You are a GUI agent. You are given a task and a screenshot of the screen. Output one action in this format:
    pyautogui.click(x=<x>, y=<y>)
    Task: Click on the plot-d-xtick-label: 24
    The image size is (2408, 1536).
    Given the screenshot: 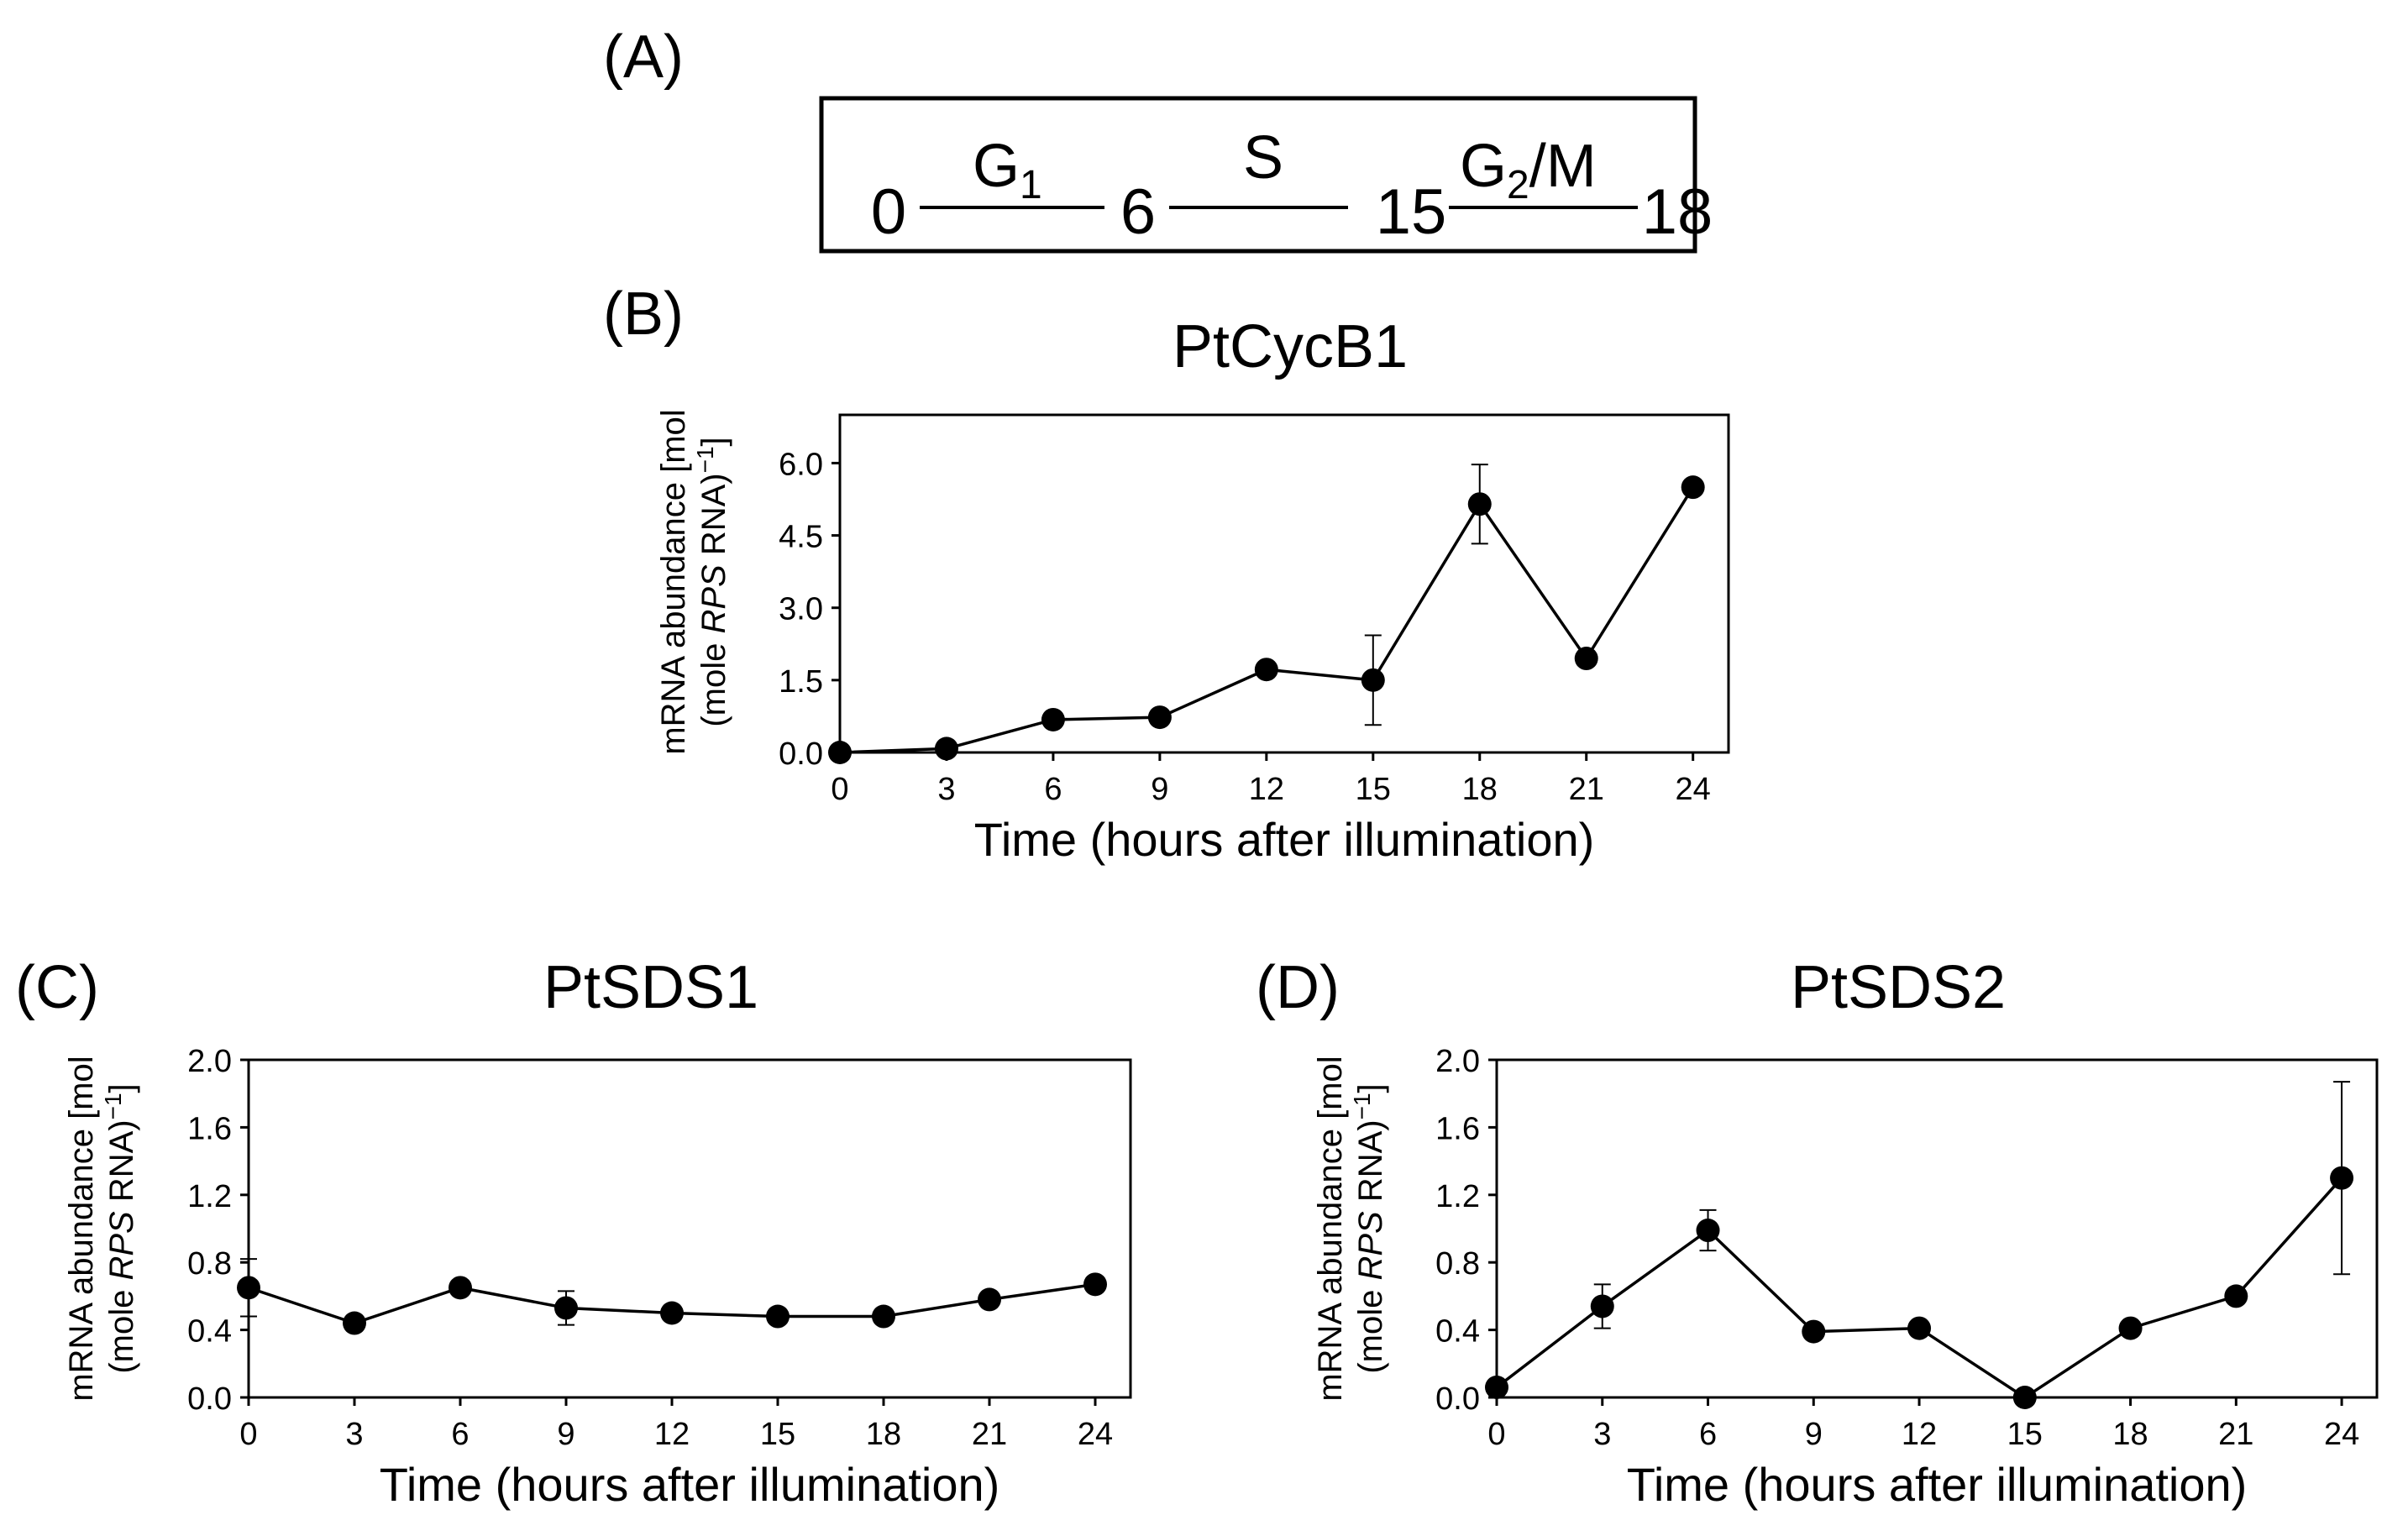 What is the action you would take?
    pyautogui.click(x=2341, y=1434)
    